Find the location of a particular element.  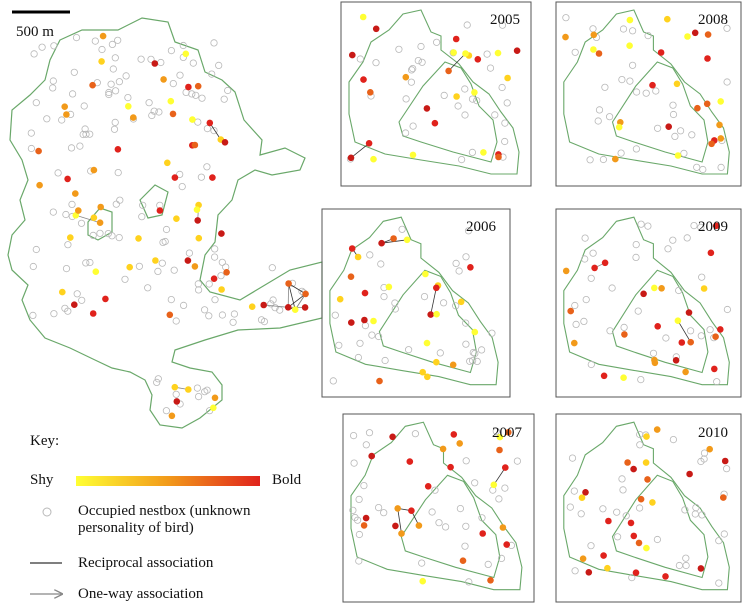

key-oneway-label: One-way association is located at coordinates (141, 594).